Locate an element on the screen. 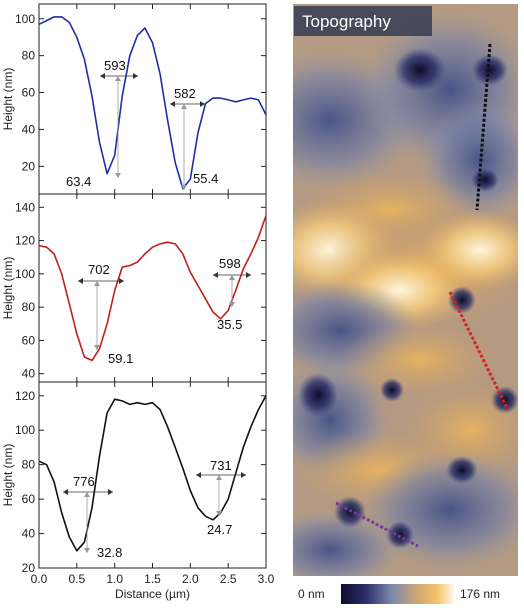  x-tick-label: 2.5 is located at coordinates (228, 579).